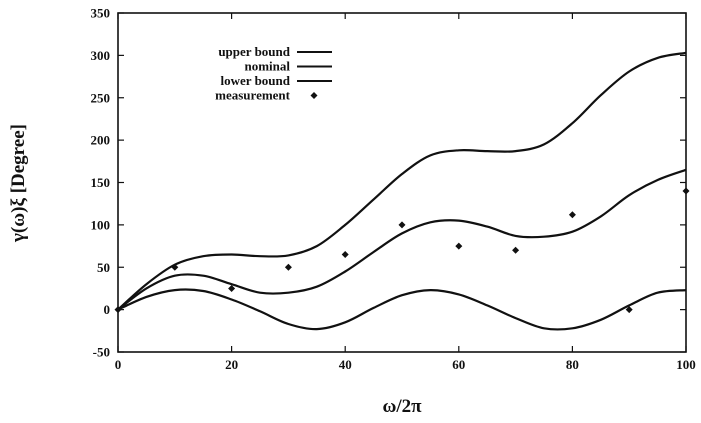 The width and height of the screenshot is (701, 423). What do you see at coordinates (18, 183) in the screenshot?
I see `y-axis-label: γ(ω)ξ [Degree]` at bounding box center [18, 183].